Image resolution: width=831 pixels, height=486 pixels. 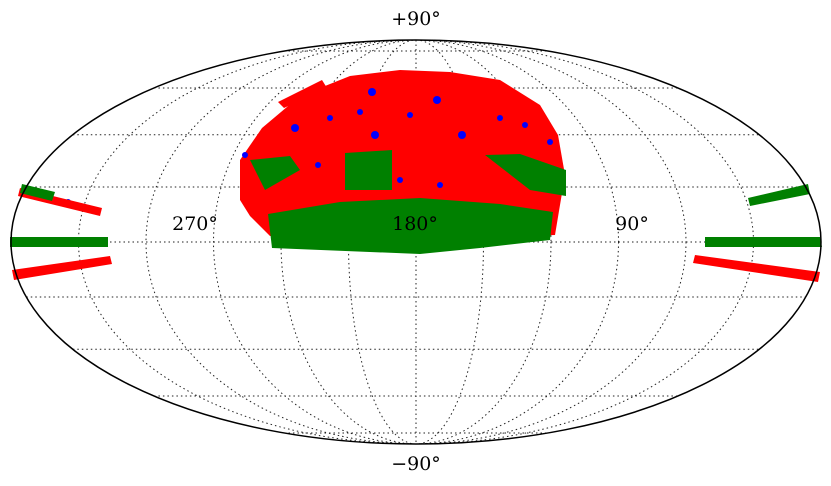 What do you see at coordinates (632, 224) in the screenshot?
I see `longitude-label: 90°` at bounding box center [632, 224].